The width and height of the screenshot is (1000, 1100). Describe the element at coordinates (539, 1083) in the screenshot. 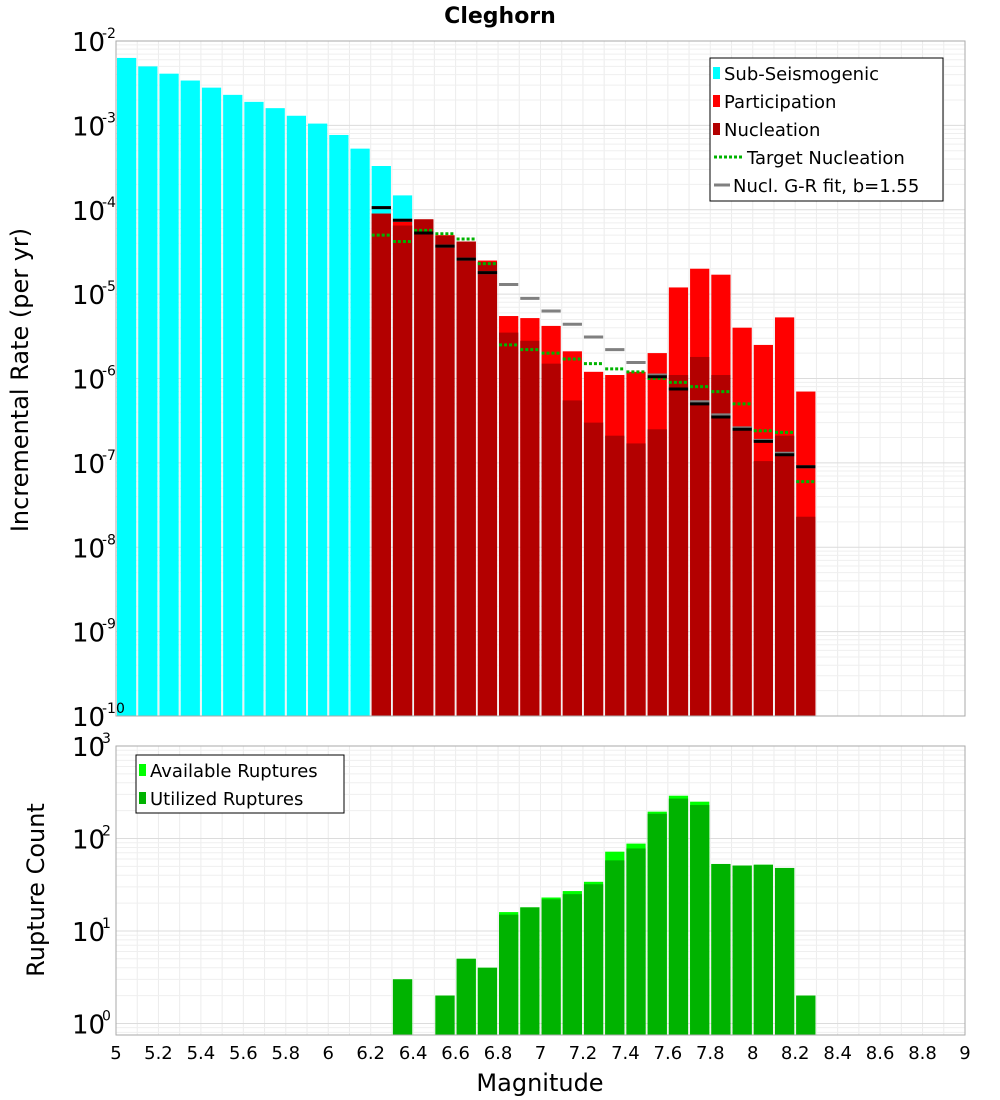

I see `count-plot-x-label: Magnitude` at that location.